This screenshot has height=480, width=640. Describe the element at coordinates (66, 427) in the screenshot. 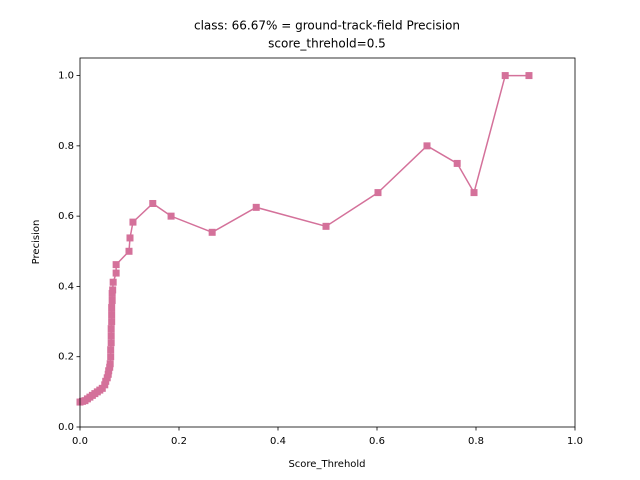

I see `y-tick-label: 0.0` at that location.